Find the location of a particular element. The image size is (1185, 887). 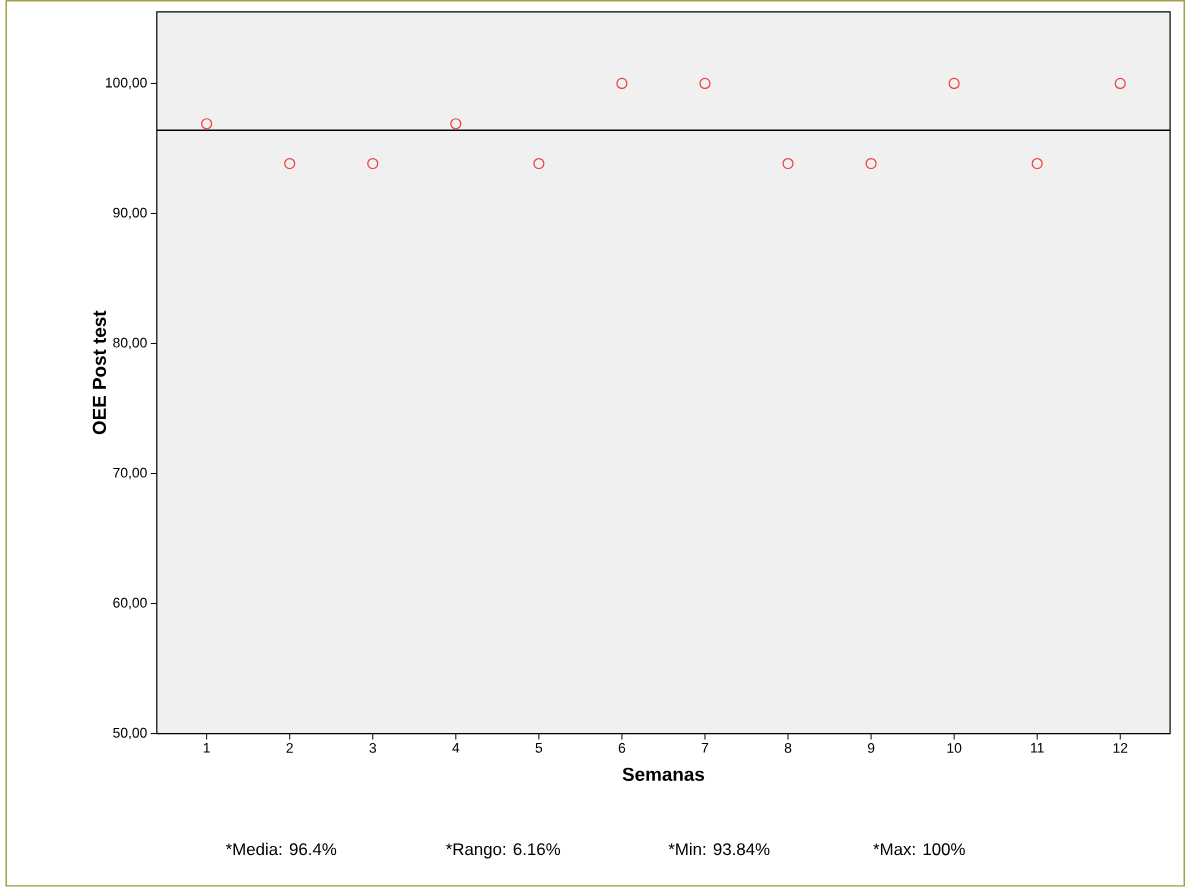

x-tick-label: 2 is located at coordinates (289, 748).